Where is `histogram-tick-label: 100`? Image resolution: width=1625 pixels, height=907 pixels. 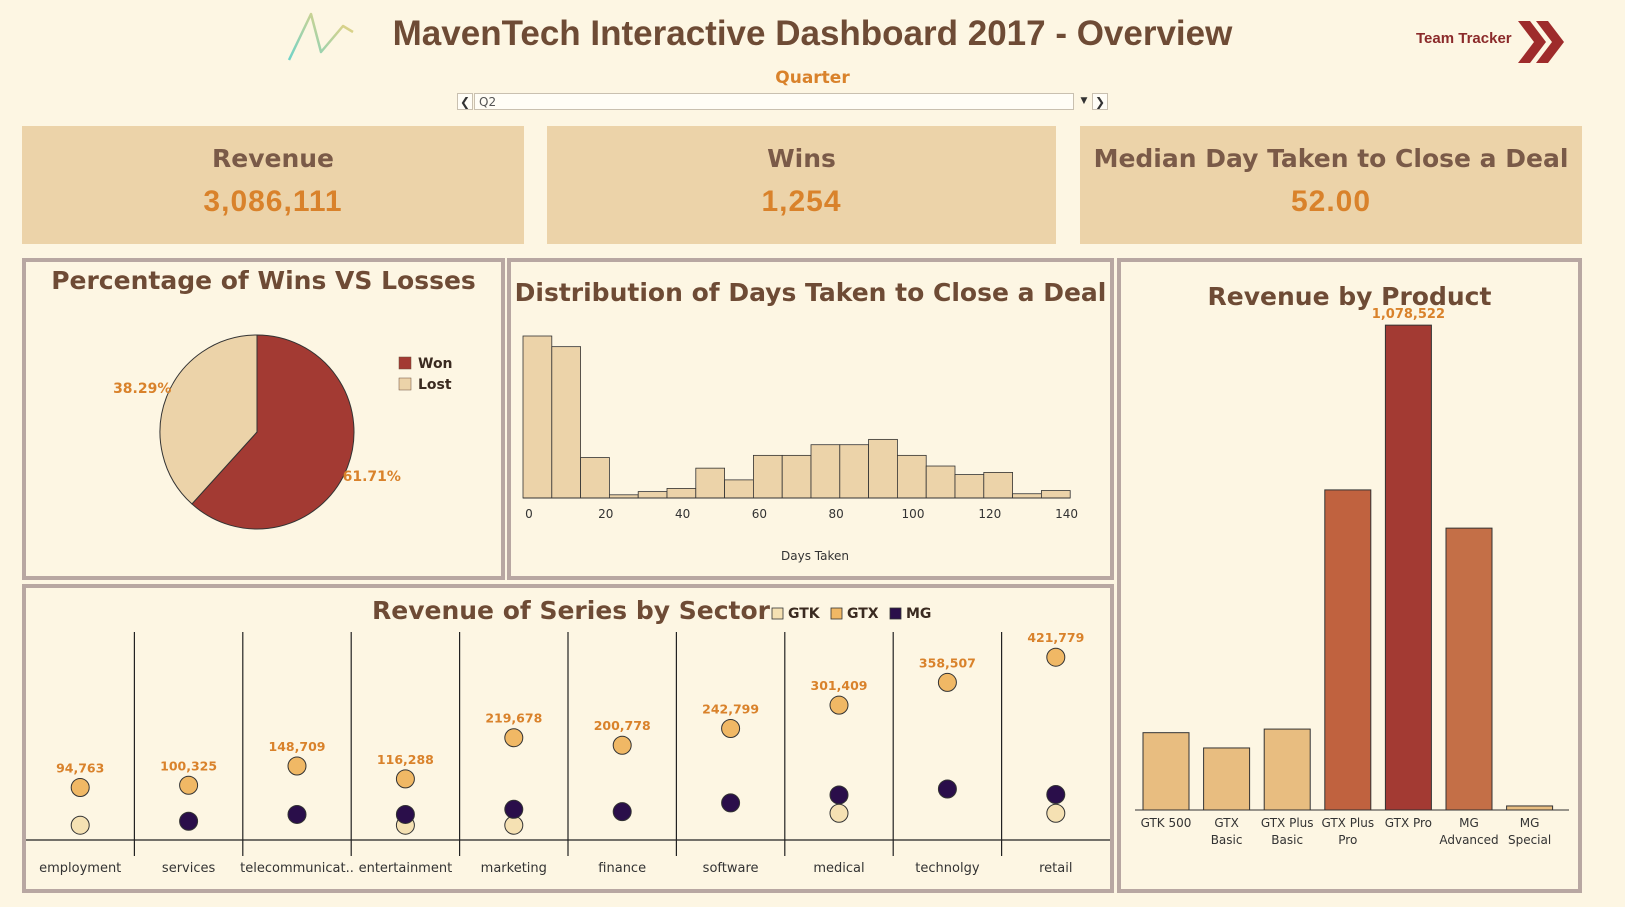 histogram-tick-label: 100 is located at coordinates (913, 514).